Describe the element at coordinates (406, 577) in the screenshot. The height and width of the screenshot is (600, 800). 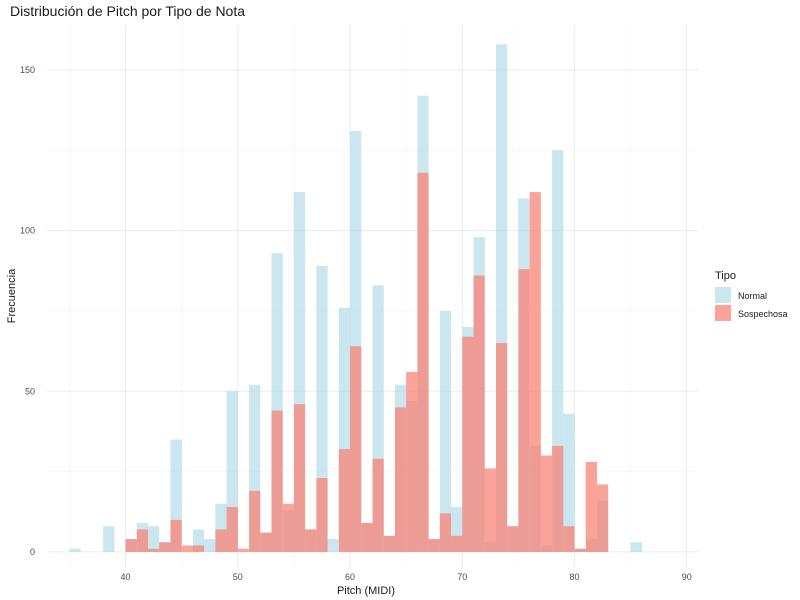
I see `x-axis-ticks: 40 50 60 70 80 90` at that location.